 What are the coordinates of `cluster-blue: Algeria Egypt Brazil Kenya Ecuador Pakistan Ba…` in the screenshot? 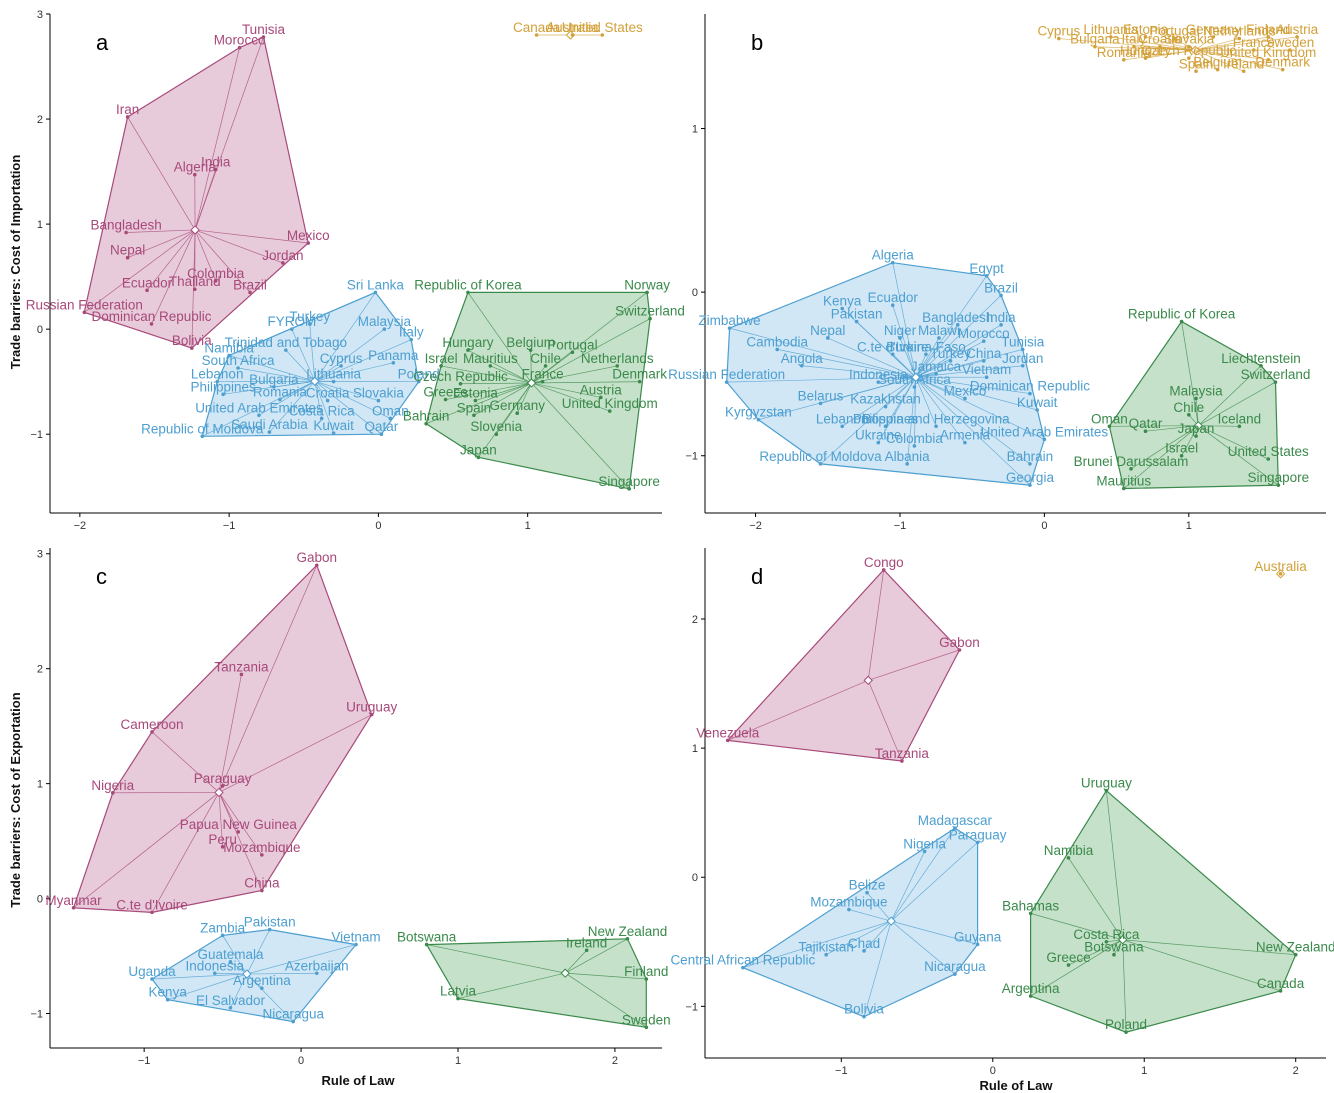 It's located at (888, 367).